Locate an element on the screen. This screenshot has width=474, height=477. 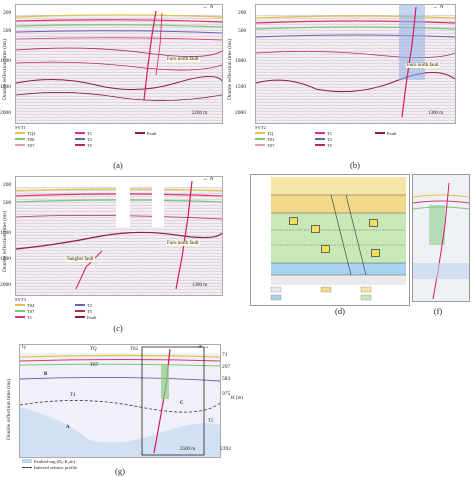
ytick-b-0: 200 is located at coordinates (242, 13).